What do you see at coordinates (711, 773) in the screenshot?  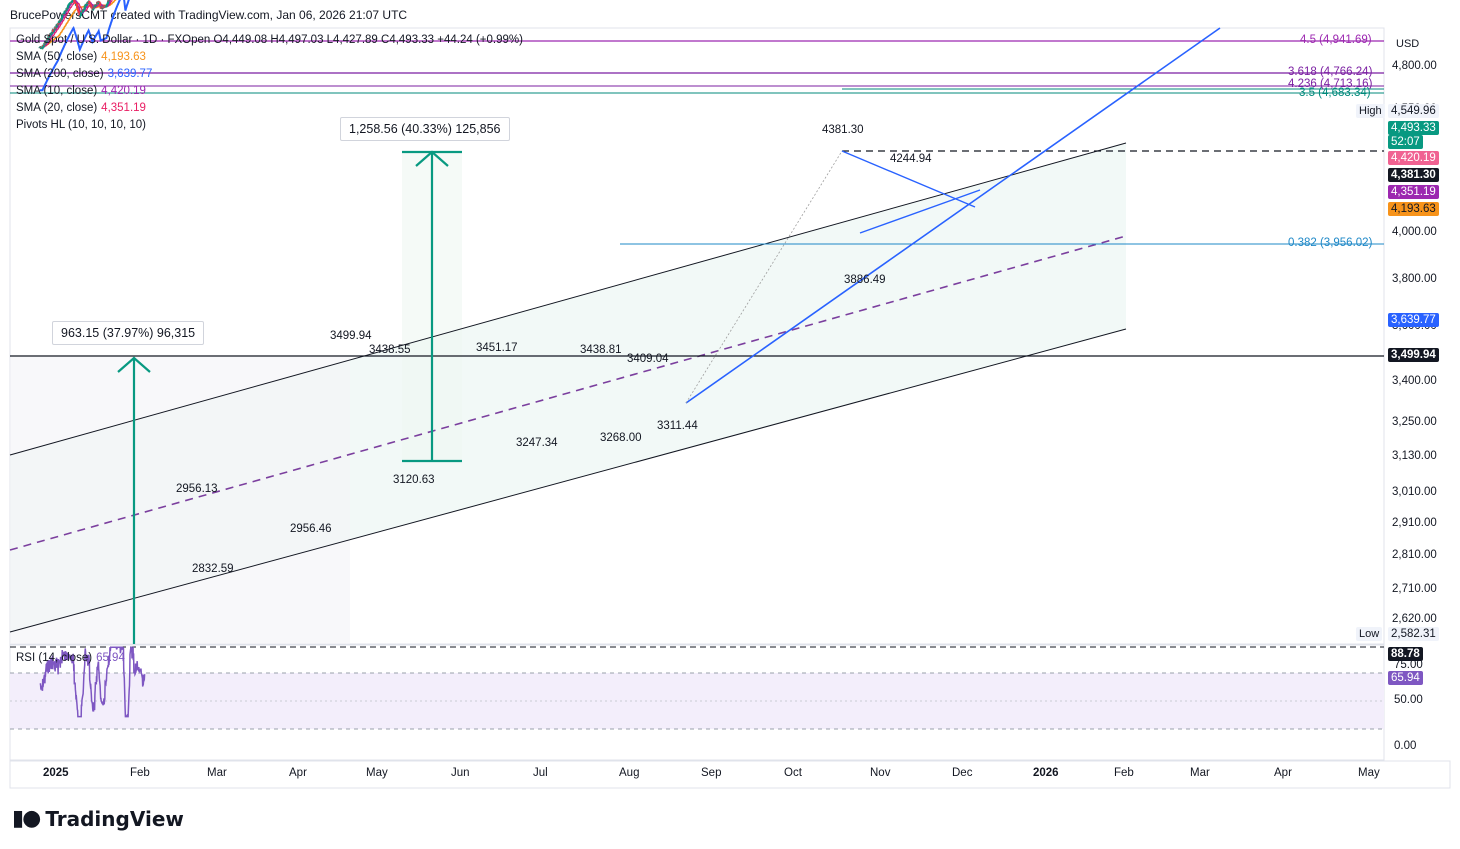 I see `time-tick-label: Sep` at bounding box center [711, 773].